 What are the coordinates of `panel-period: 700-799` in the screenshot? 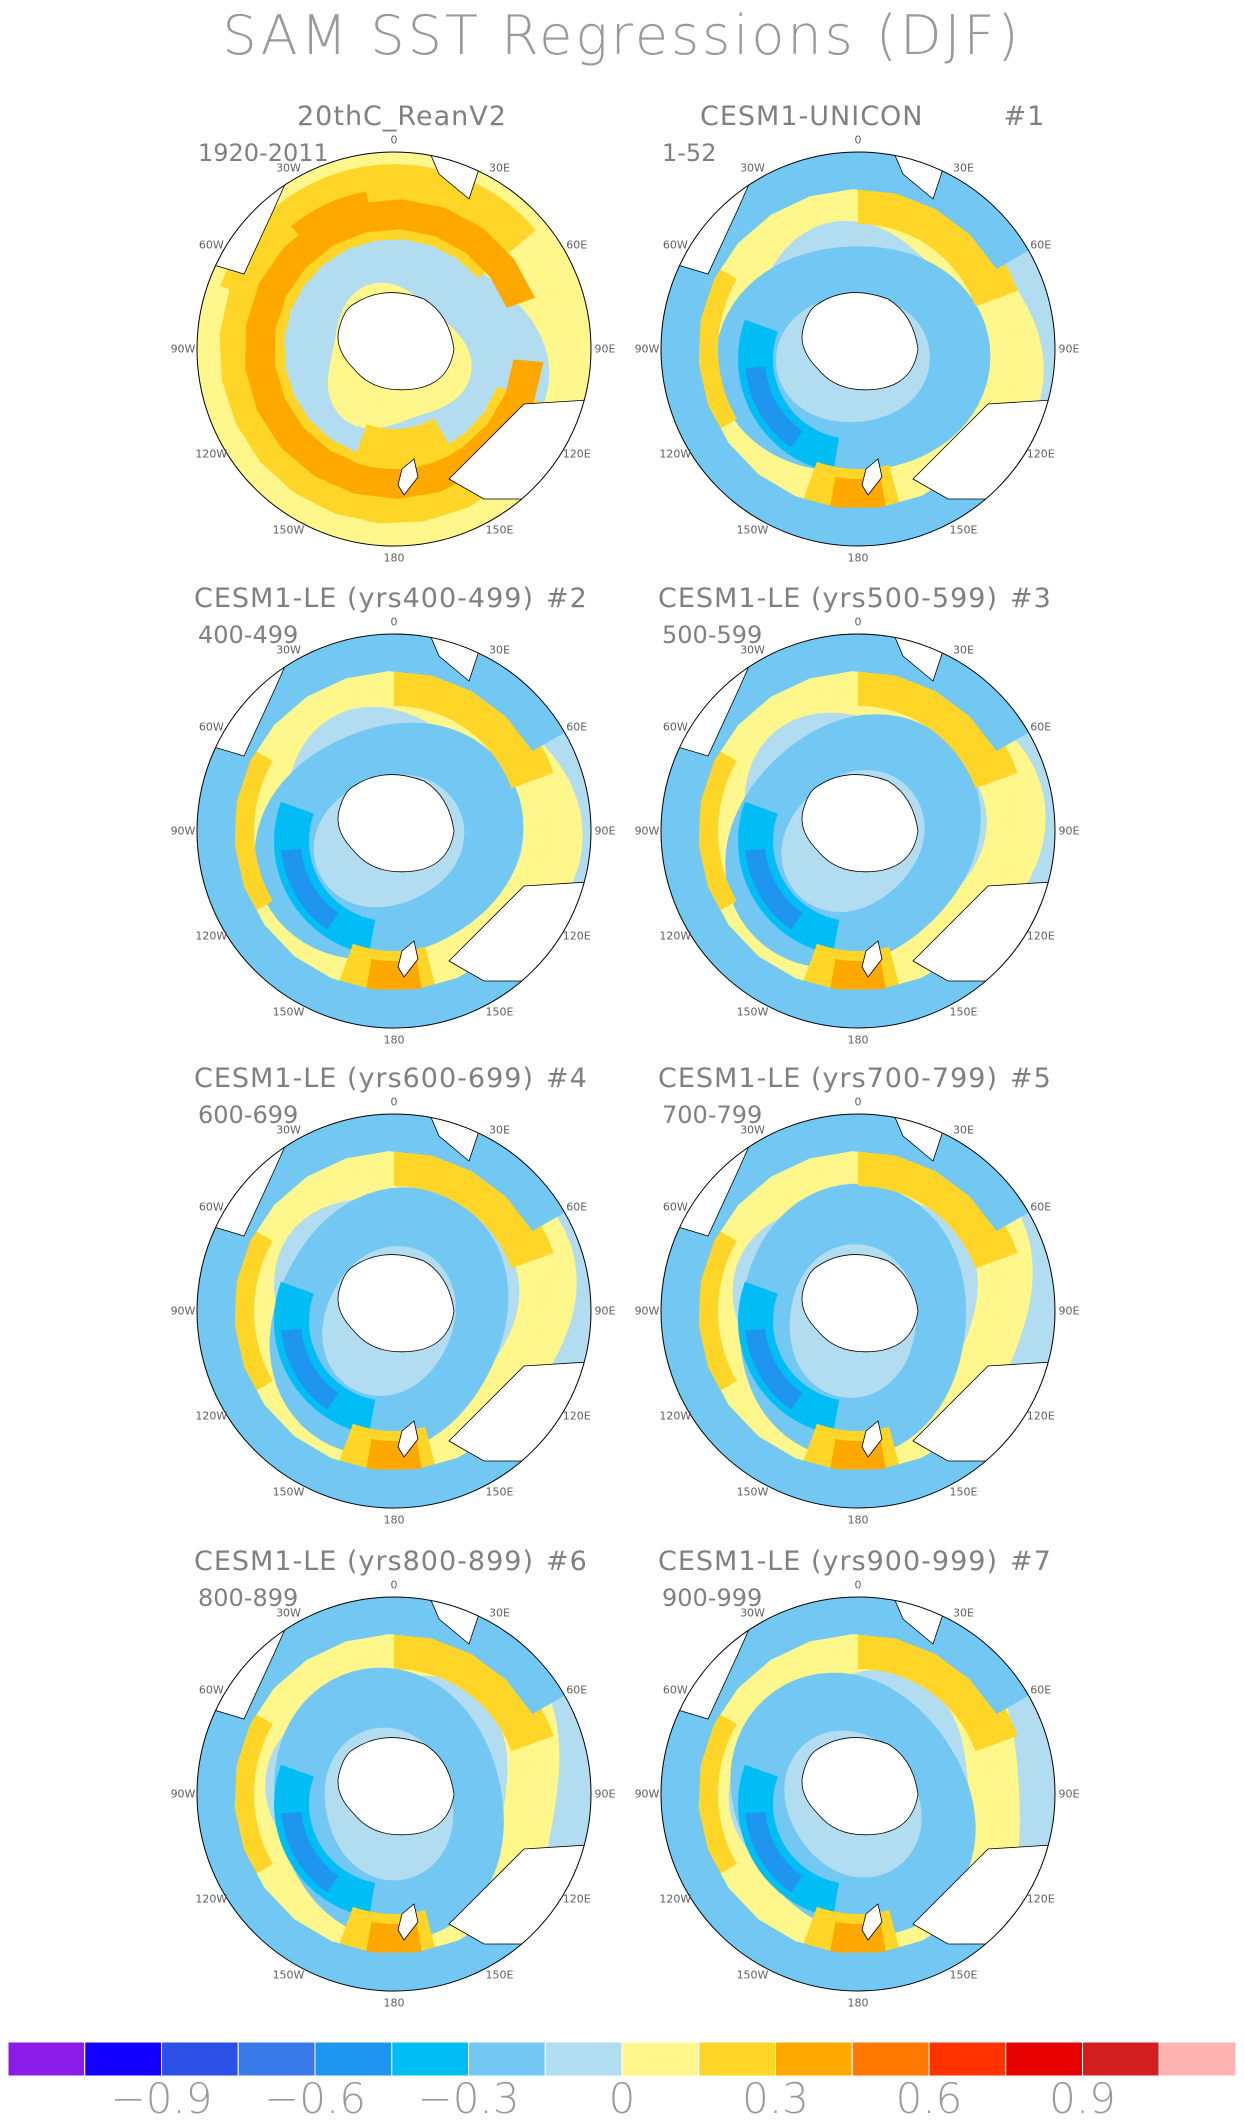 It's located at (712, 1115).